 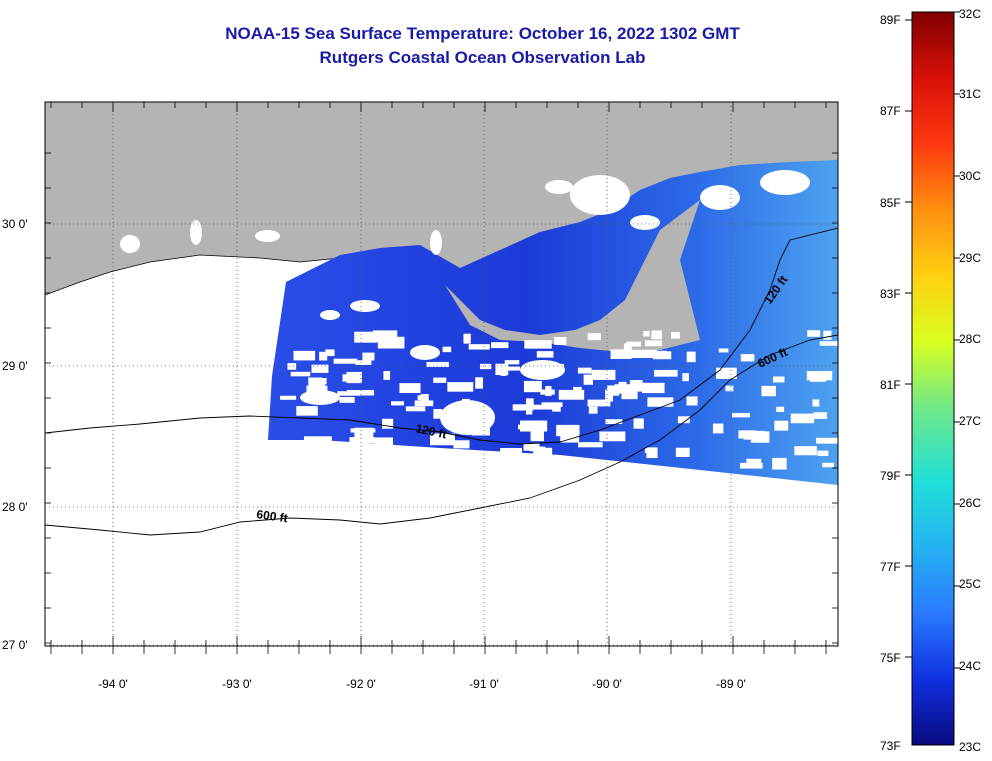 What do you see at coordinates (890, 746) in the screenshot?
I see `colorbar-f-label: 73F` at bounding box center [890, 746].